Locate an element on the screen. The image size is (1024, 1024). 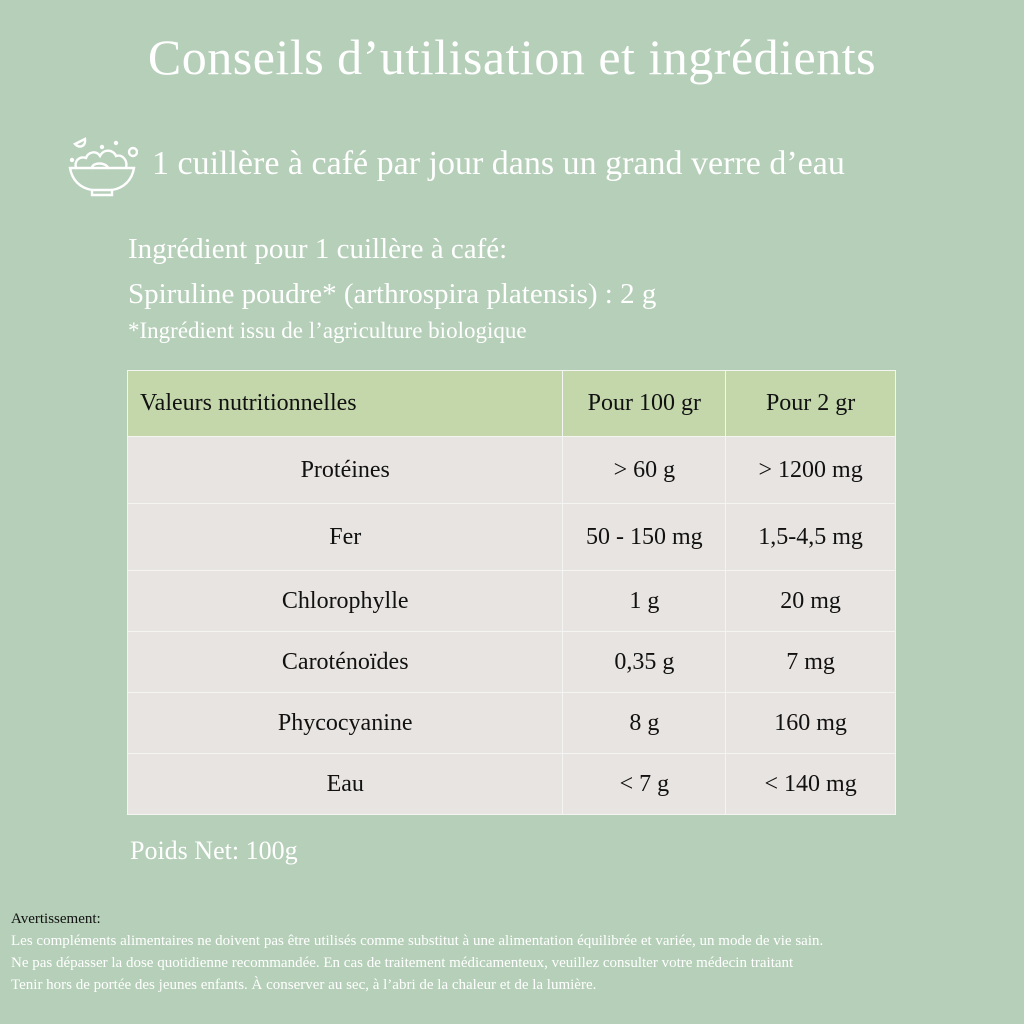
table-cell: 8 g is located at coordinates (644, 723).